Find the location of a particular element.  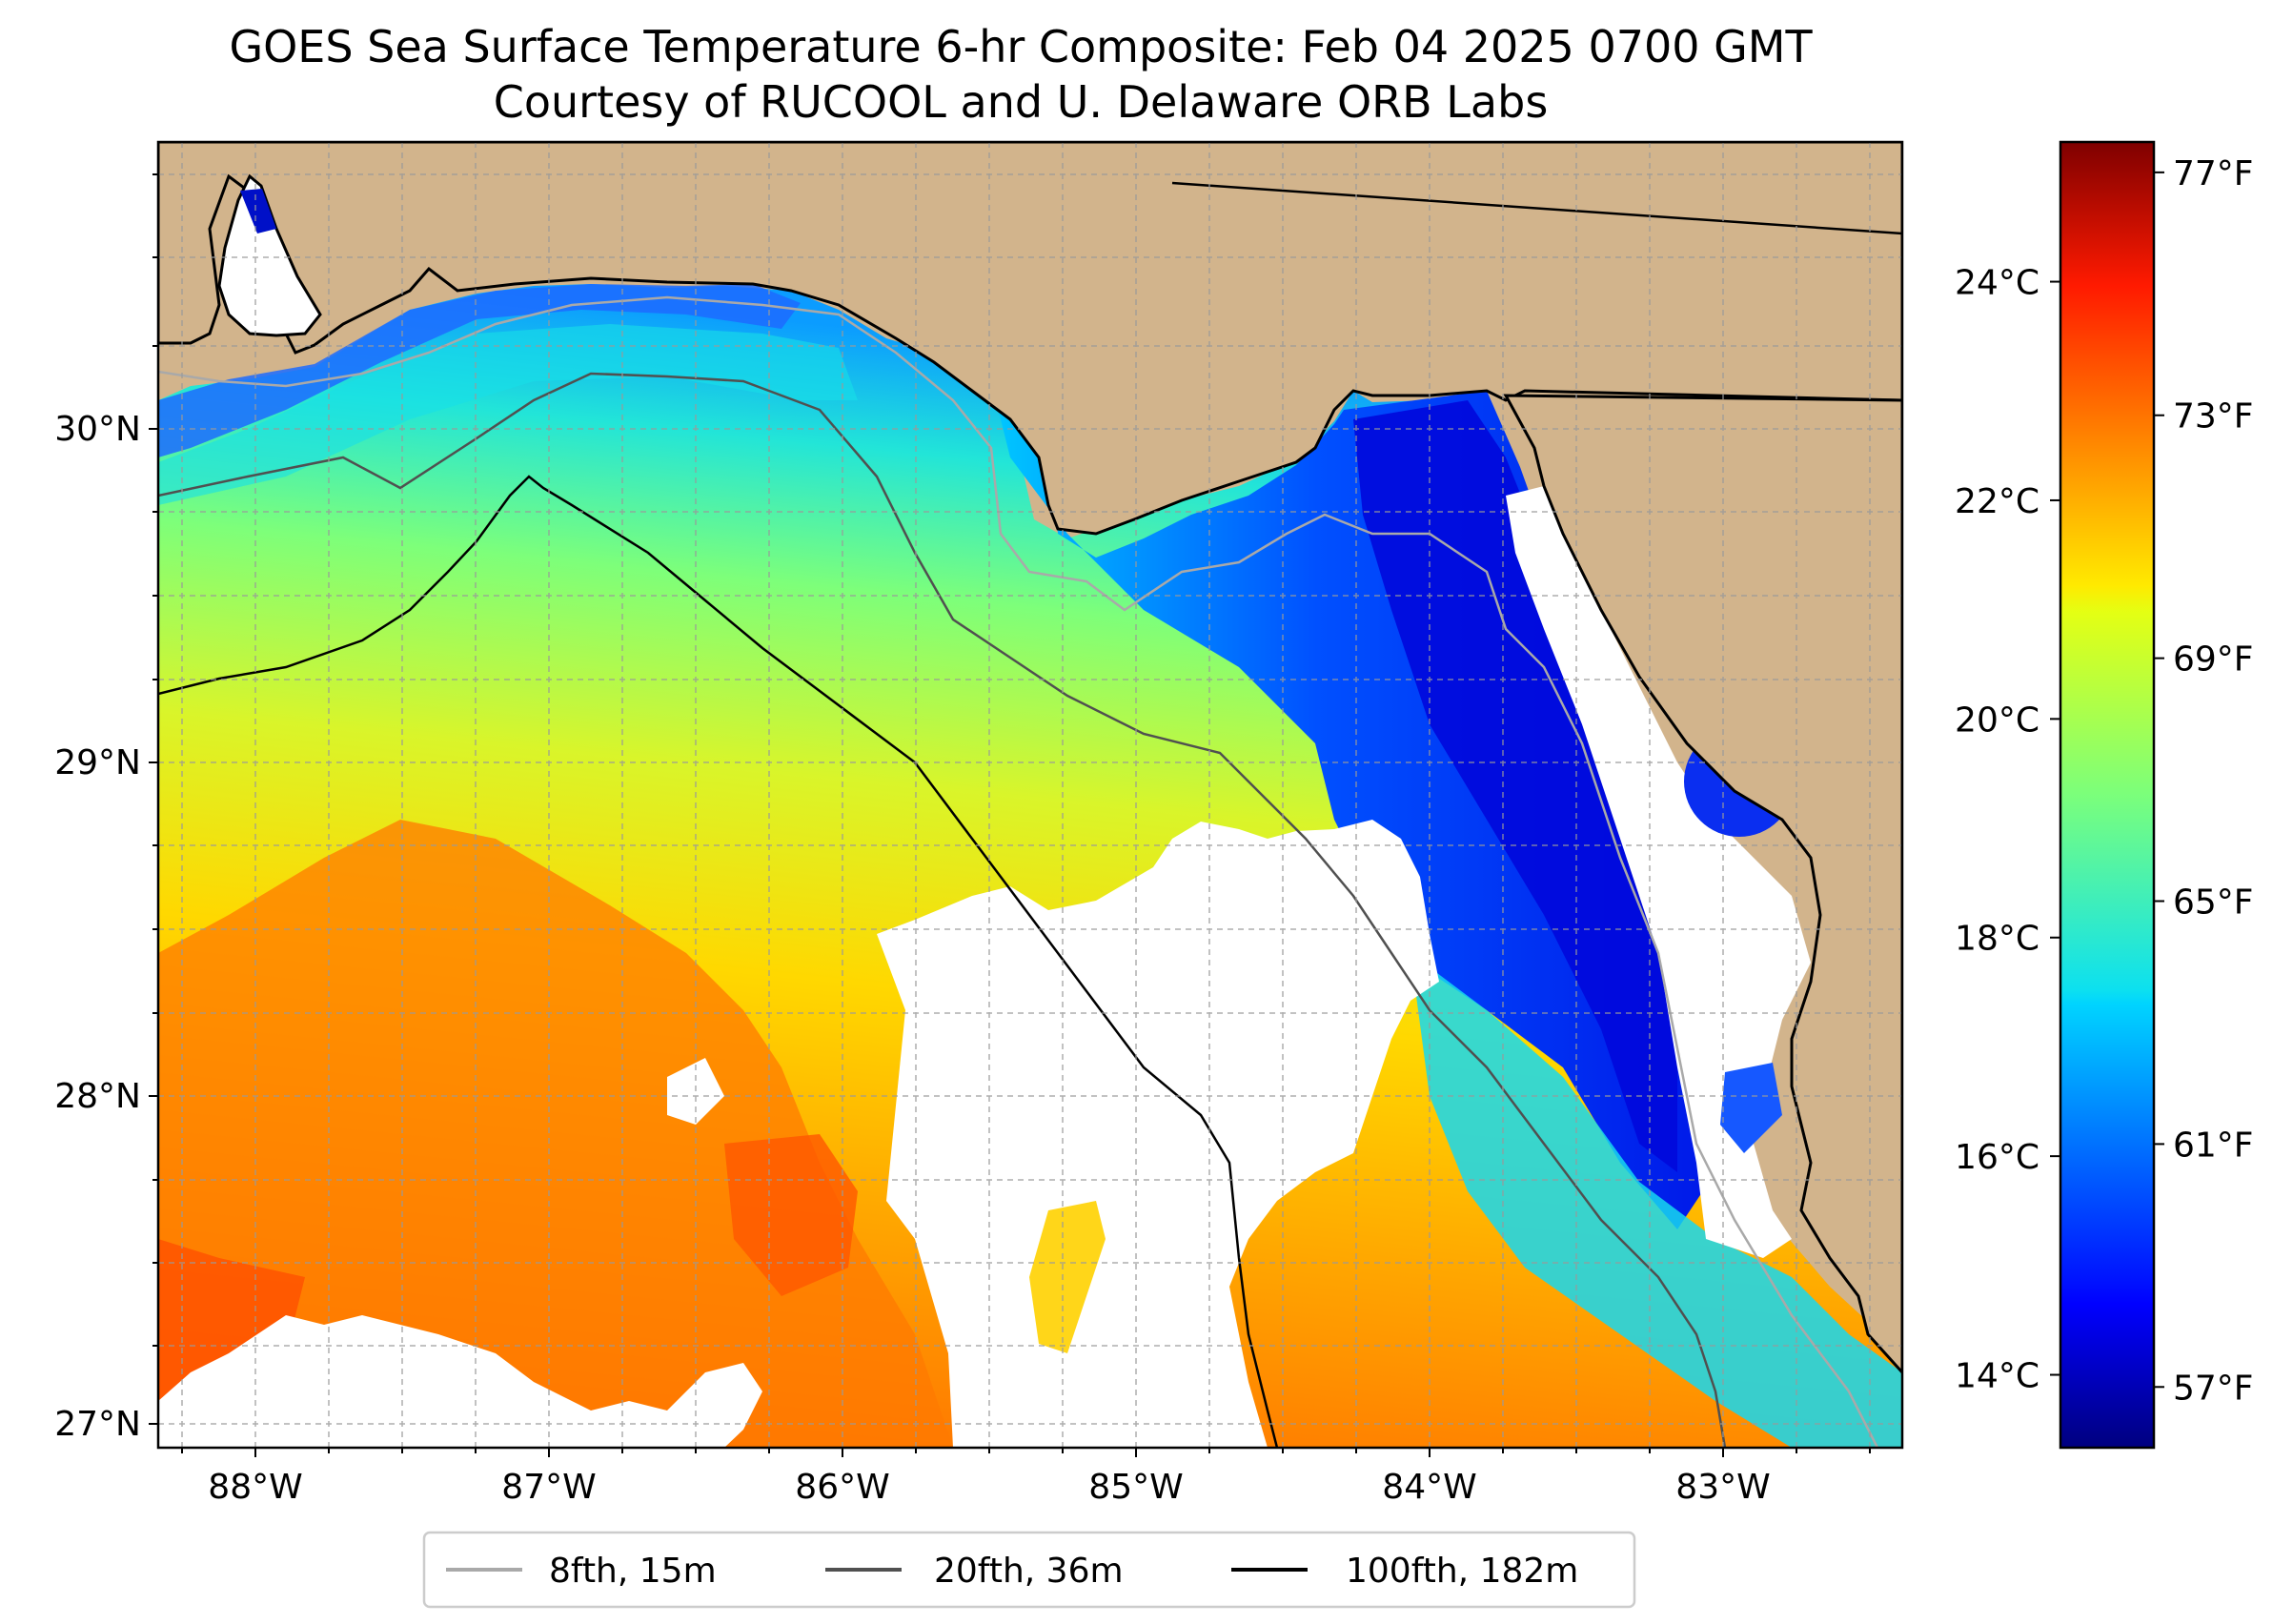

lon-label-87w: 87°W is located at coordinates (548, 1487).